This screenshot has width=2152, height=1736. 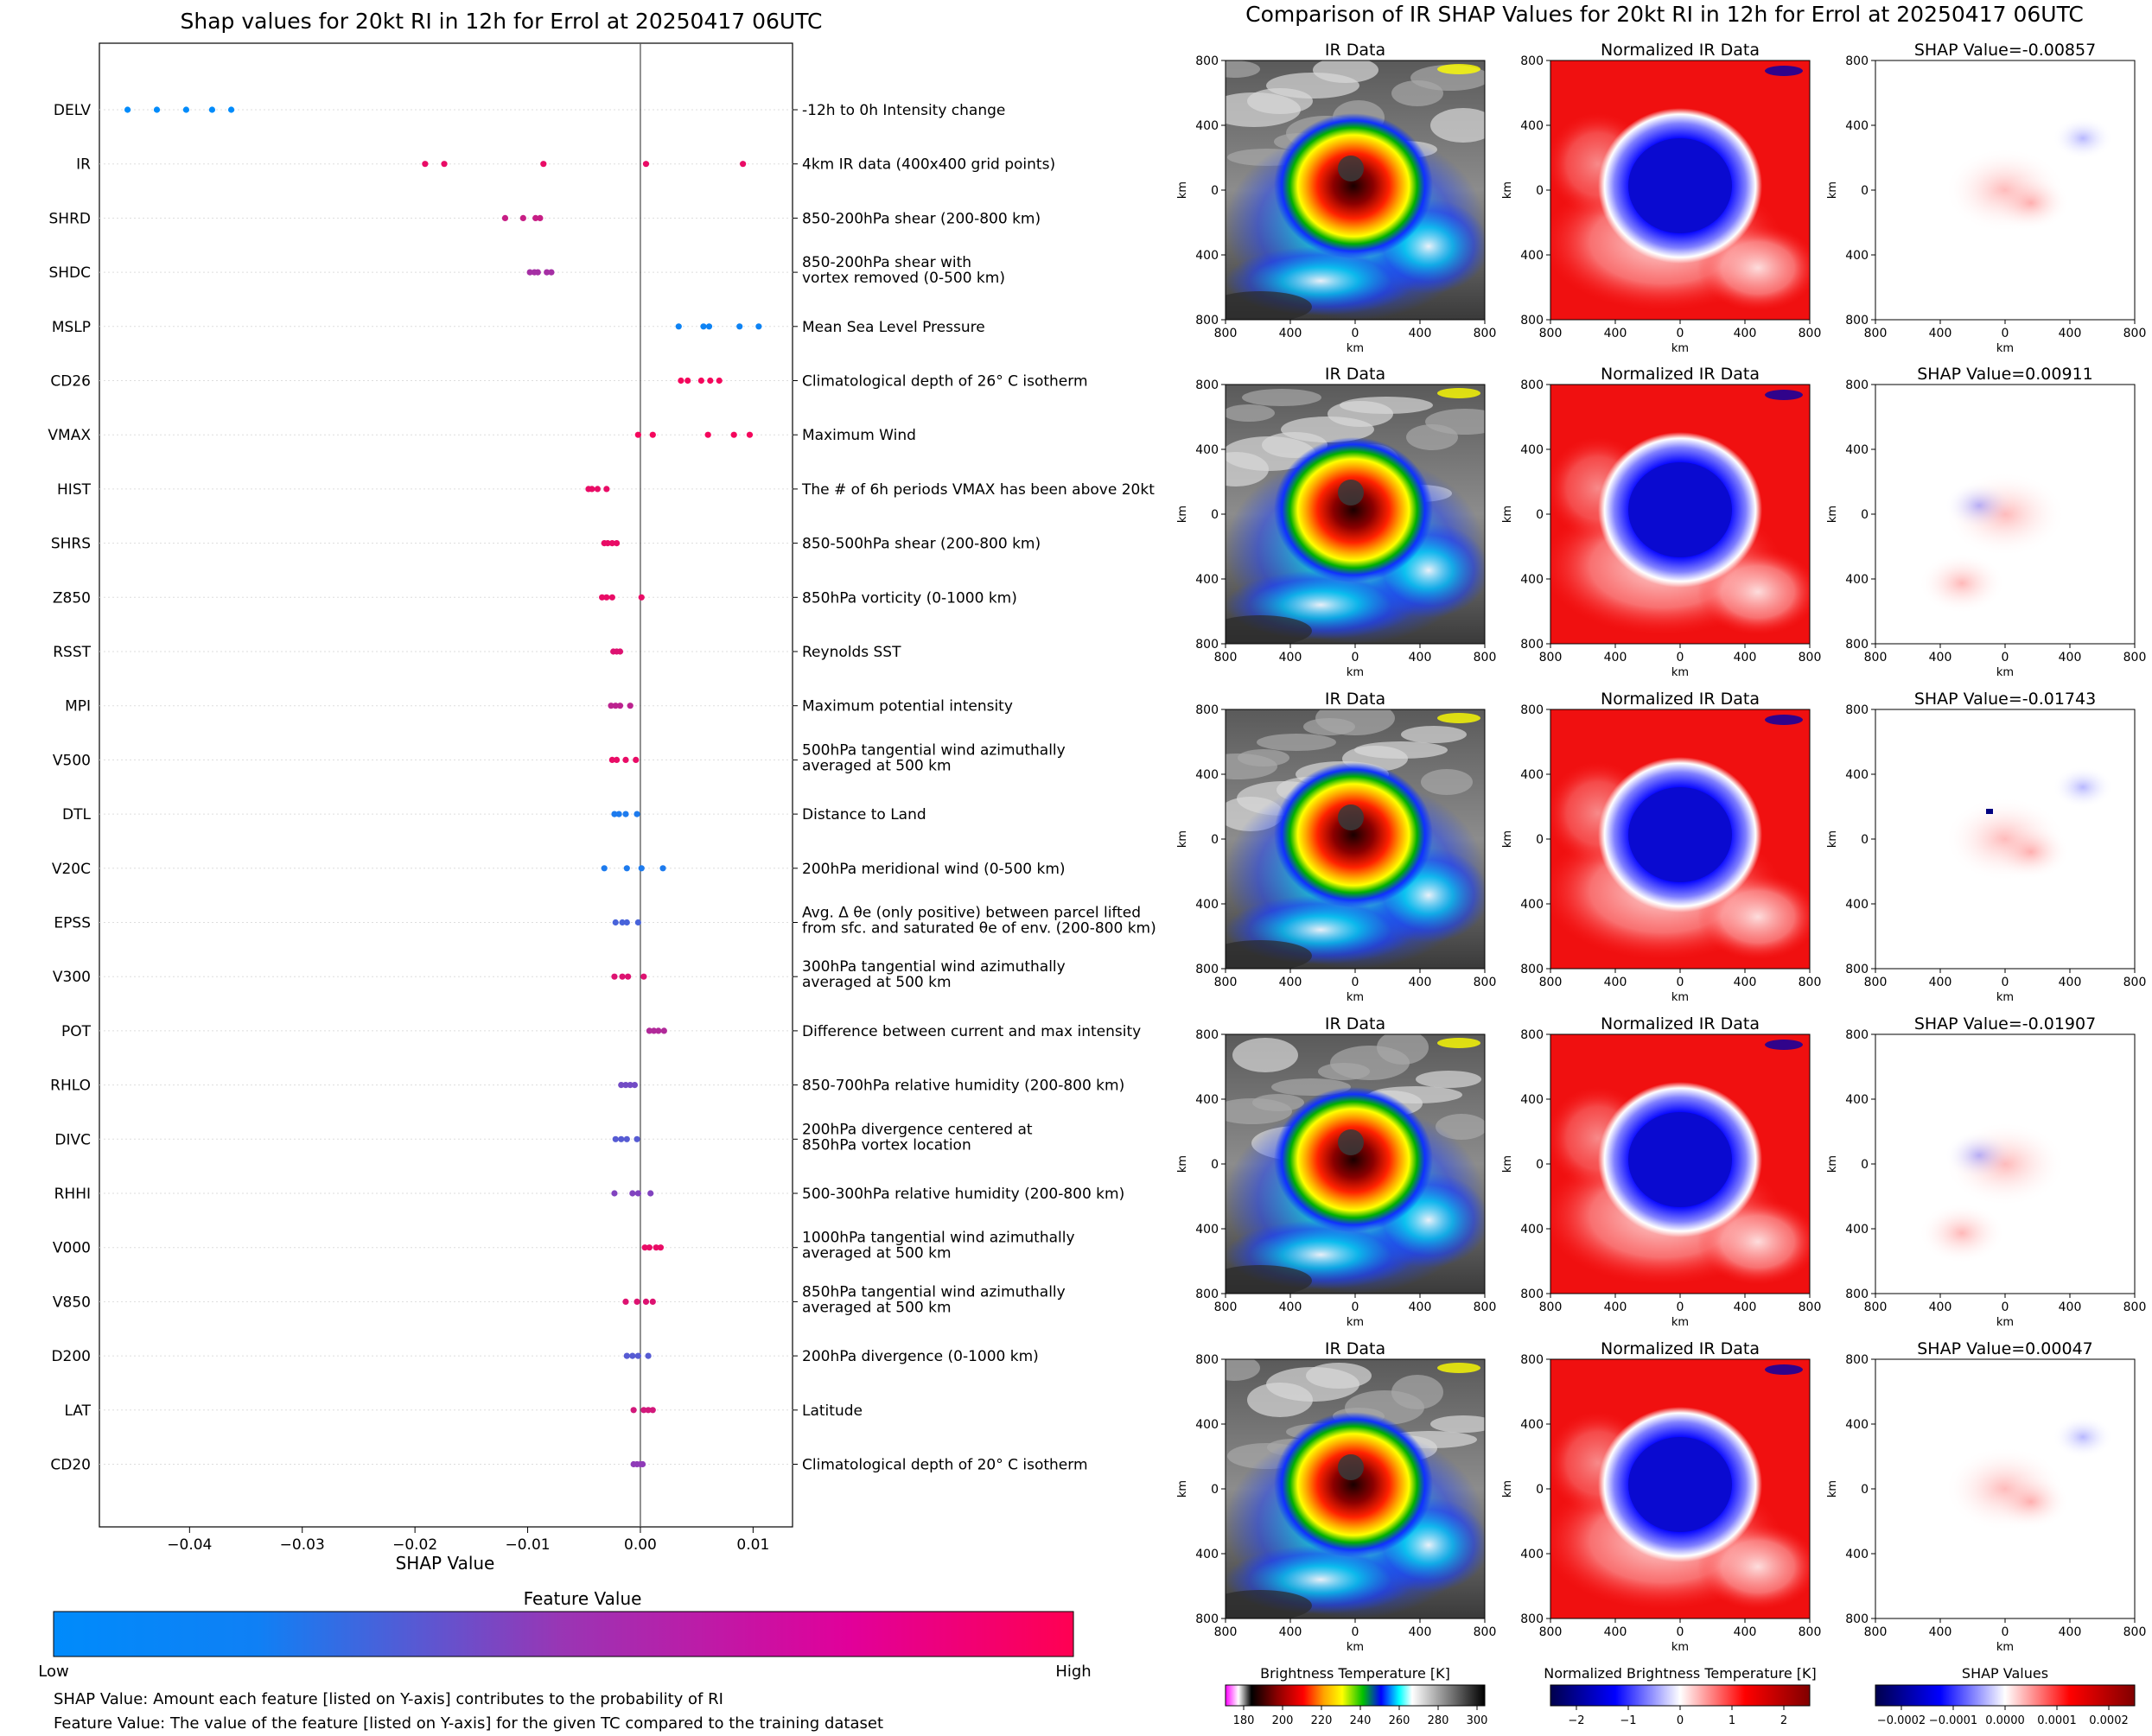 I want to click on shap-point-rsst, so click(x=620, y=651).